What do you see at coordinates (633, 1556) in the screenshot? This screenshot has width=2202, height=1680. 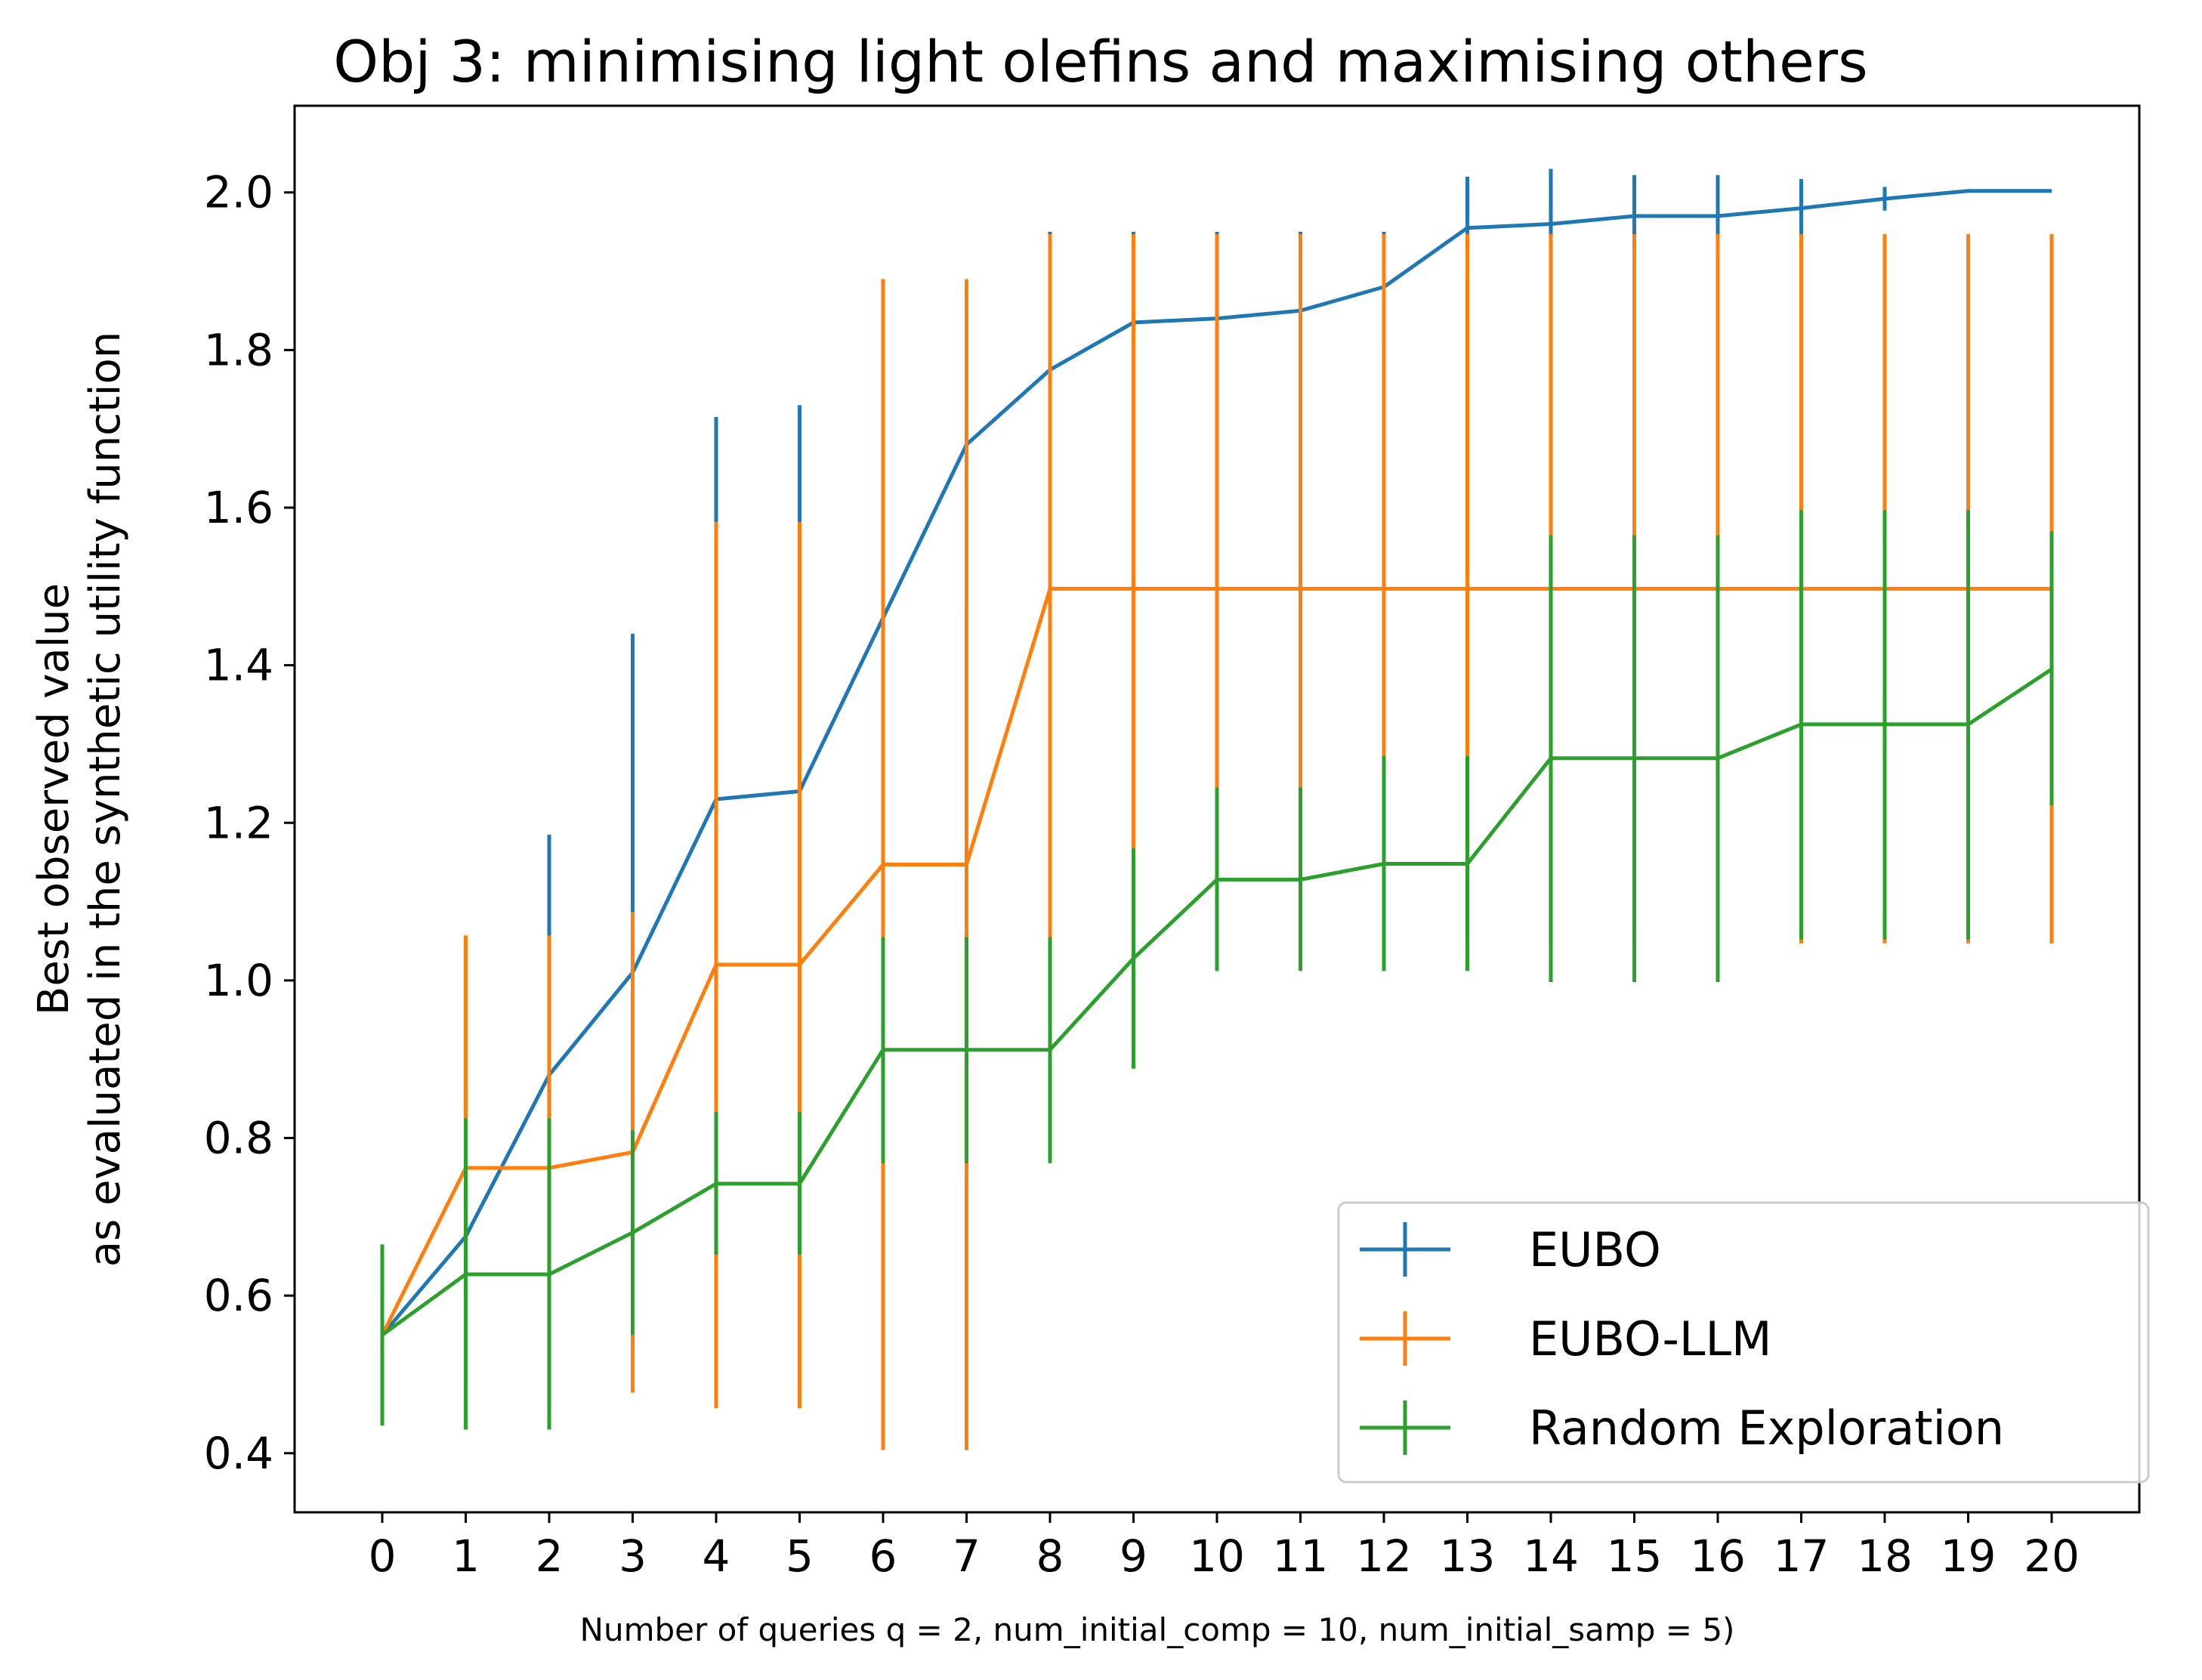 I see `x-tick-label: 3` at bounding box center [633, 1556].